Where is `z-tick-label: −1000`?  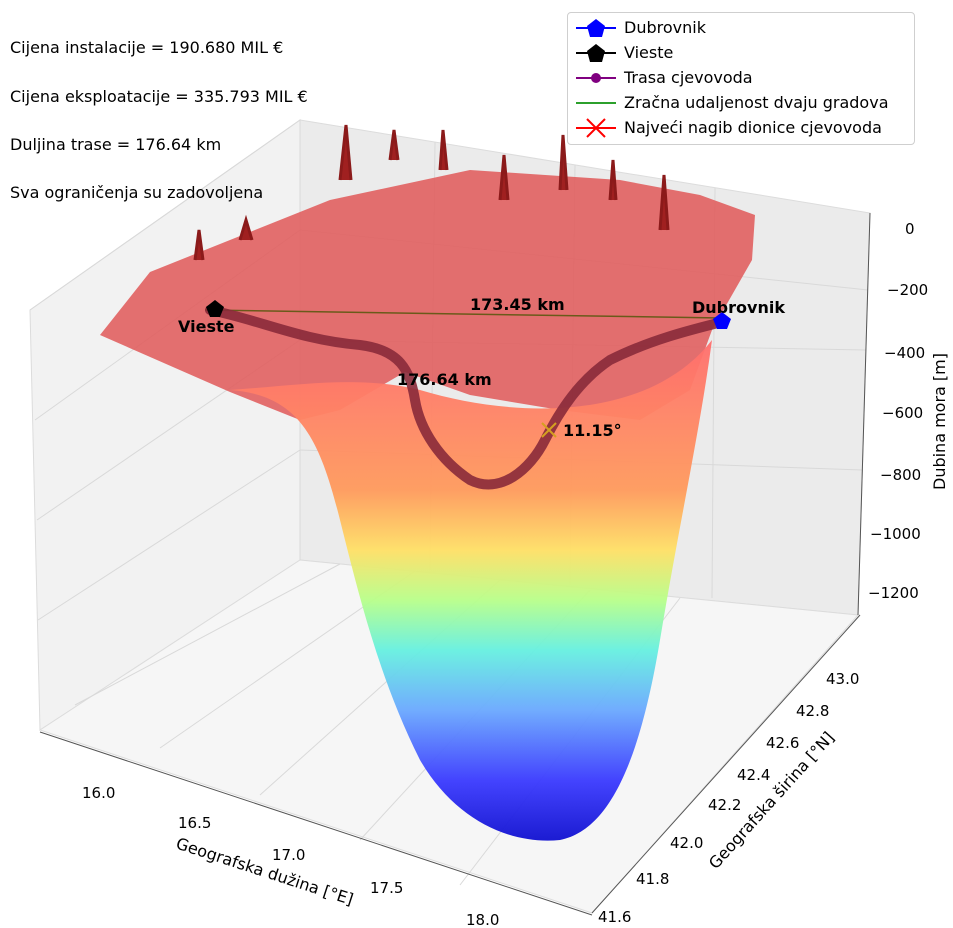 z-tick-label: −1000 is located at coordinates (895, 534).